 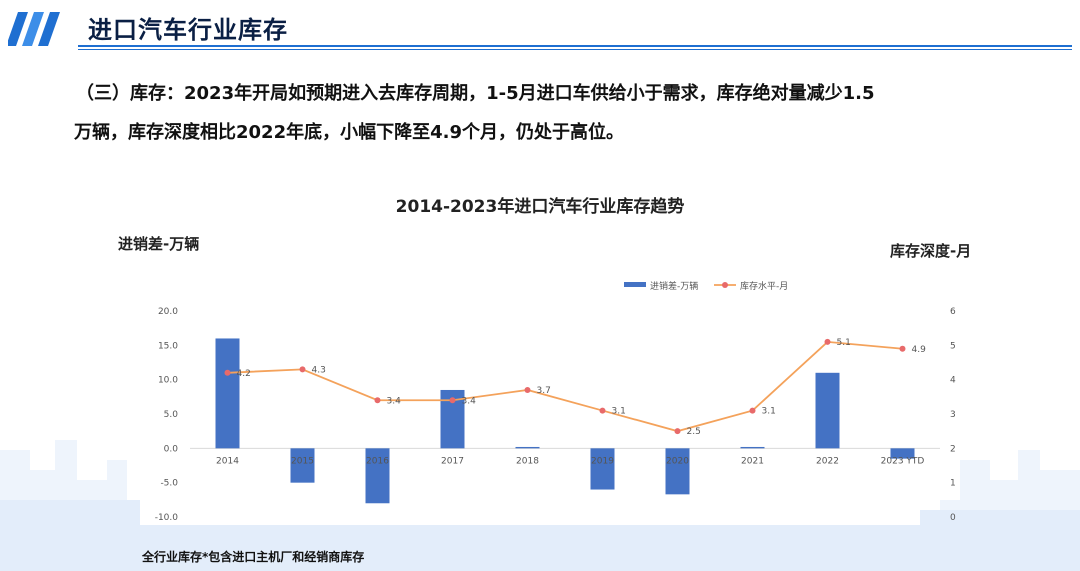 What do you see at coordinates (844, 343) in the screenshot?
I see `inventory-level-data-label: 5.1` at bounding box center [844, 343].